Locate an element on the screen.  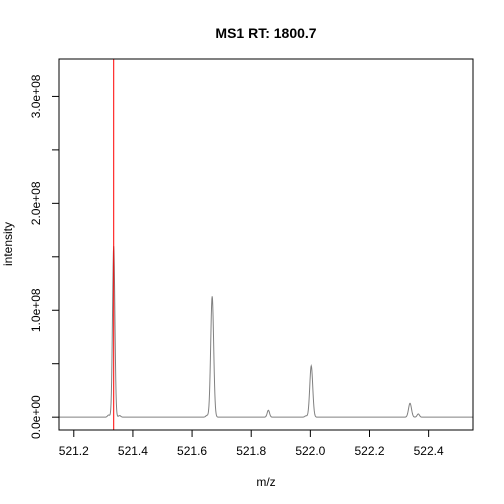
y-axis-label: intensity is located at coordinates (8, 244).